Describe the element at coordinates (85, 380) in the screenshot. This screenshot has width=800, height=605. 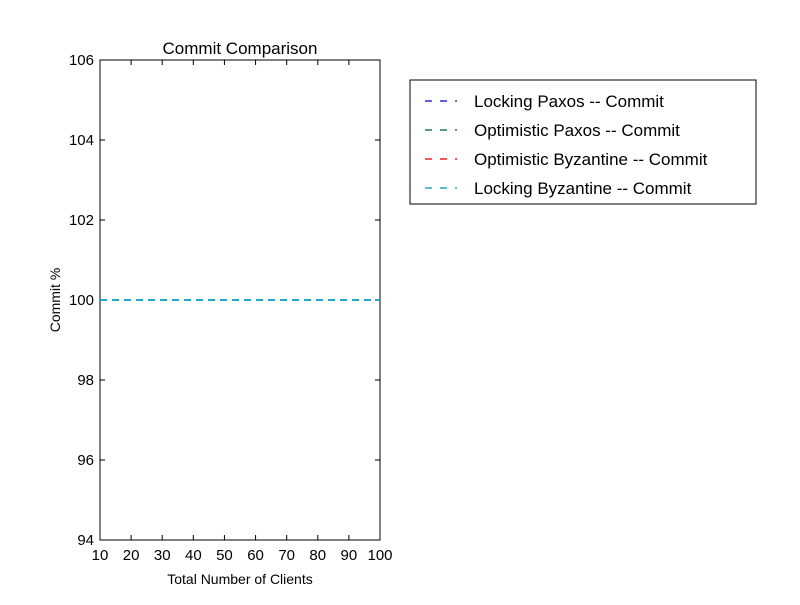
I see `y-tick-label: 98` at that location.